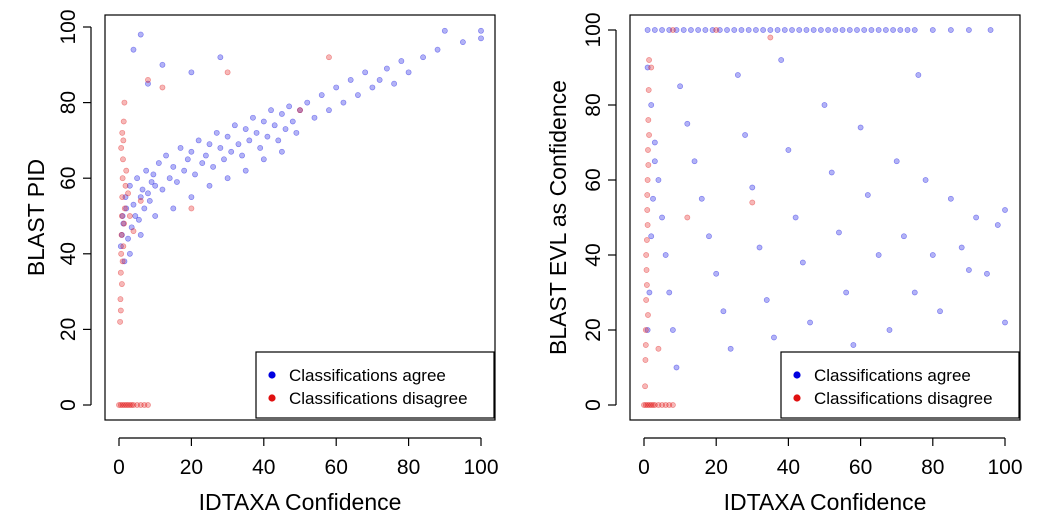  I want to click on y-tick-label: 0, so click(68, 405).